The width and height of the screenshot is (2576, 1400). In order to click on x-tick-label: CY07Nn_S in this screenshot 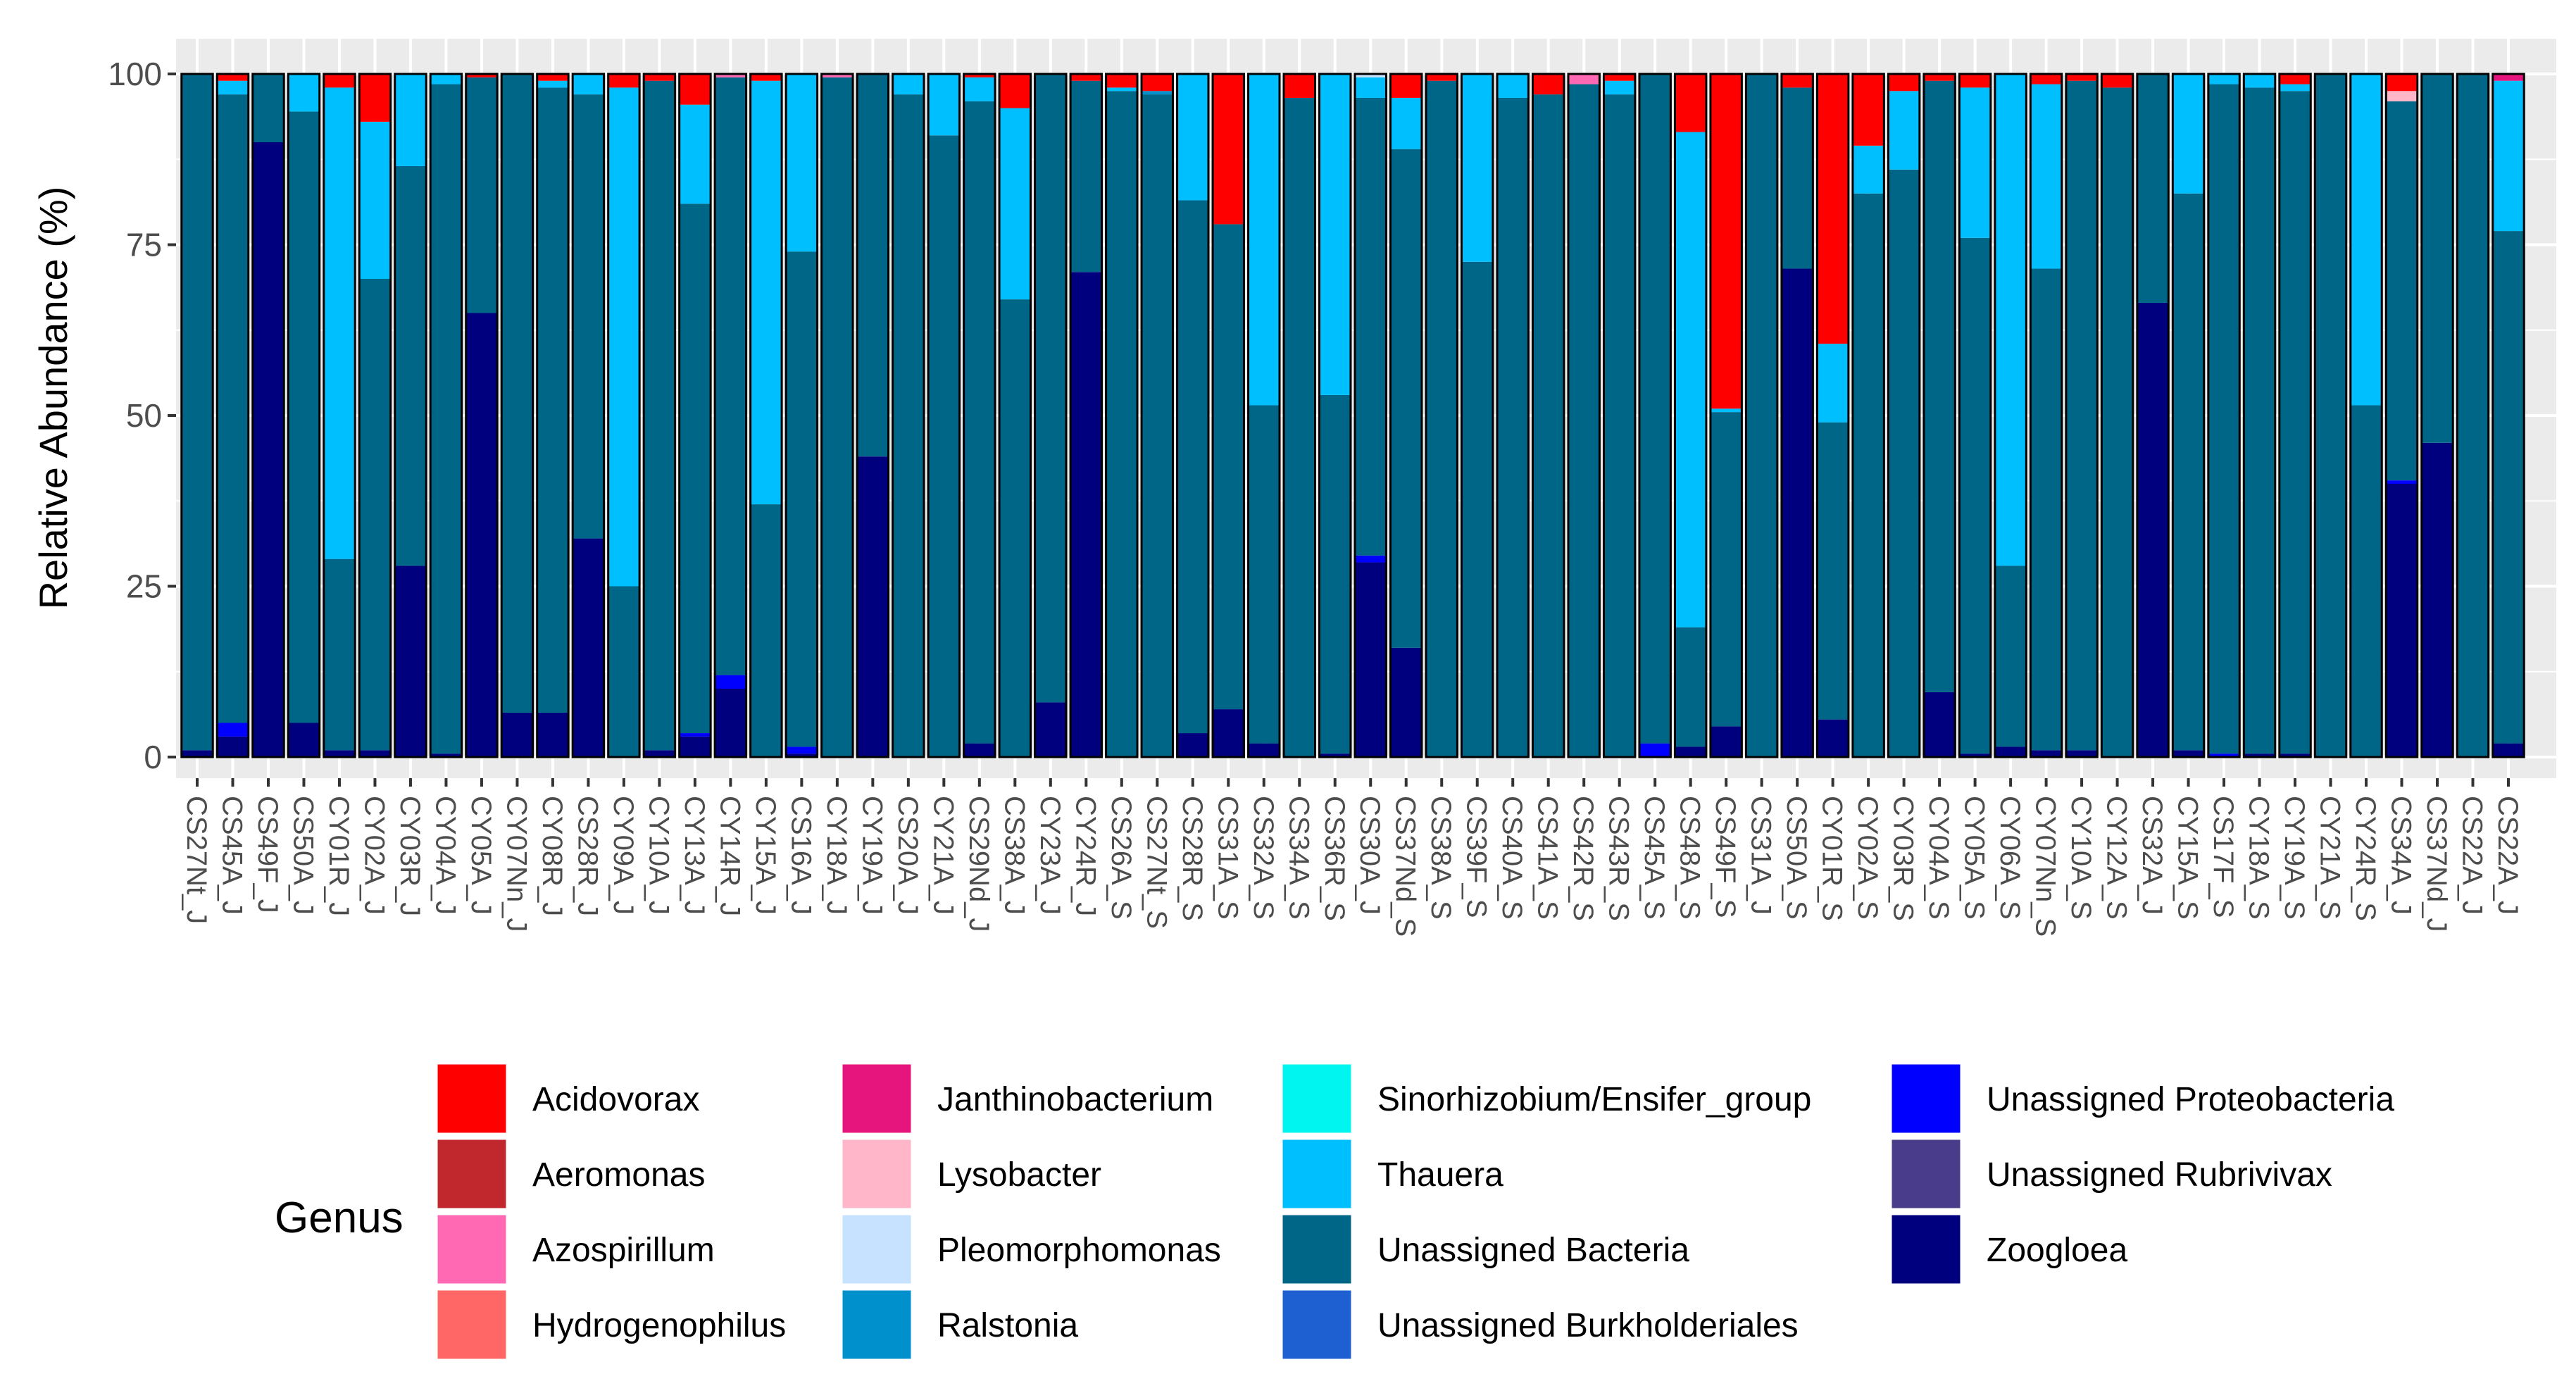, I will do `click(2045, 866)`.